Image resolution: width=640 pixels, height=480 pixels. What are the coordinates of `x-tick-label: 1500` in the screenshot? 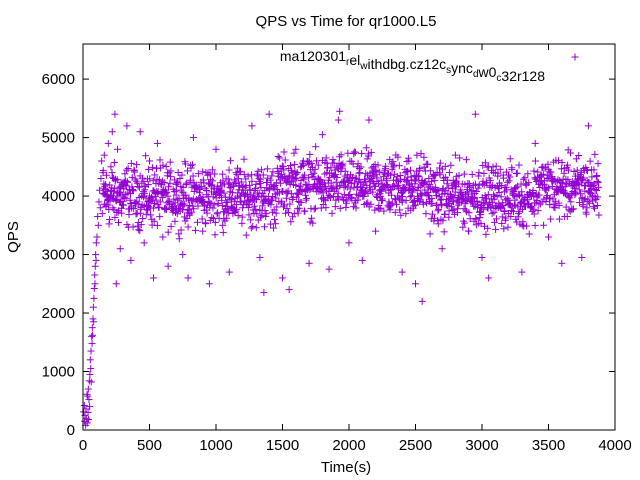 It's located at (282, 445).